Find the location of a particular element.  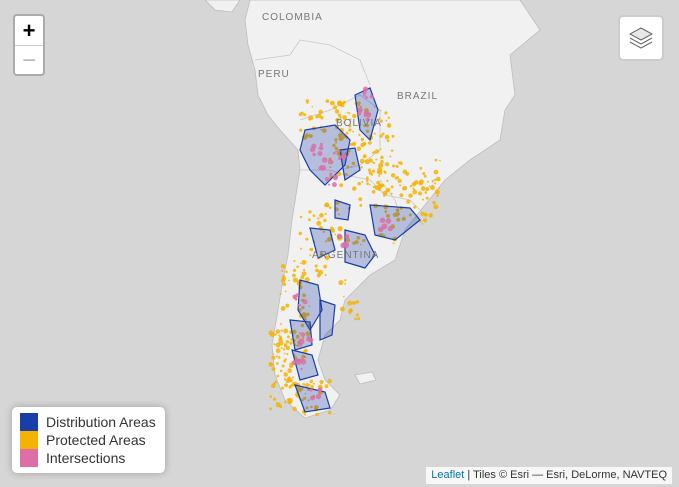

layers-control-button is located at coordinates (641, 38).